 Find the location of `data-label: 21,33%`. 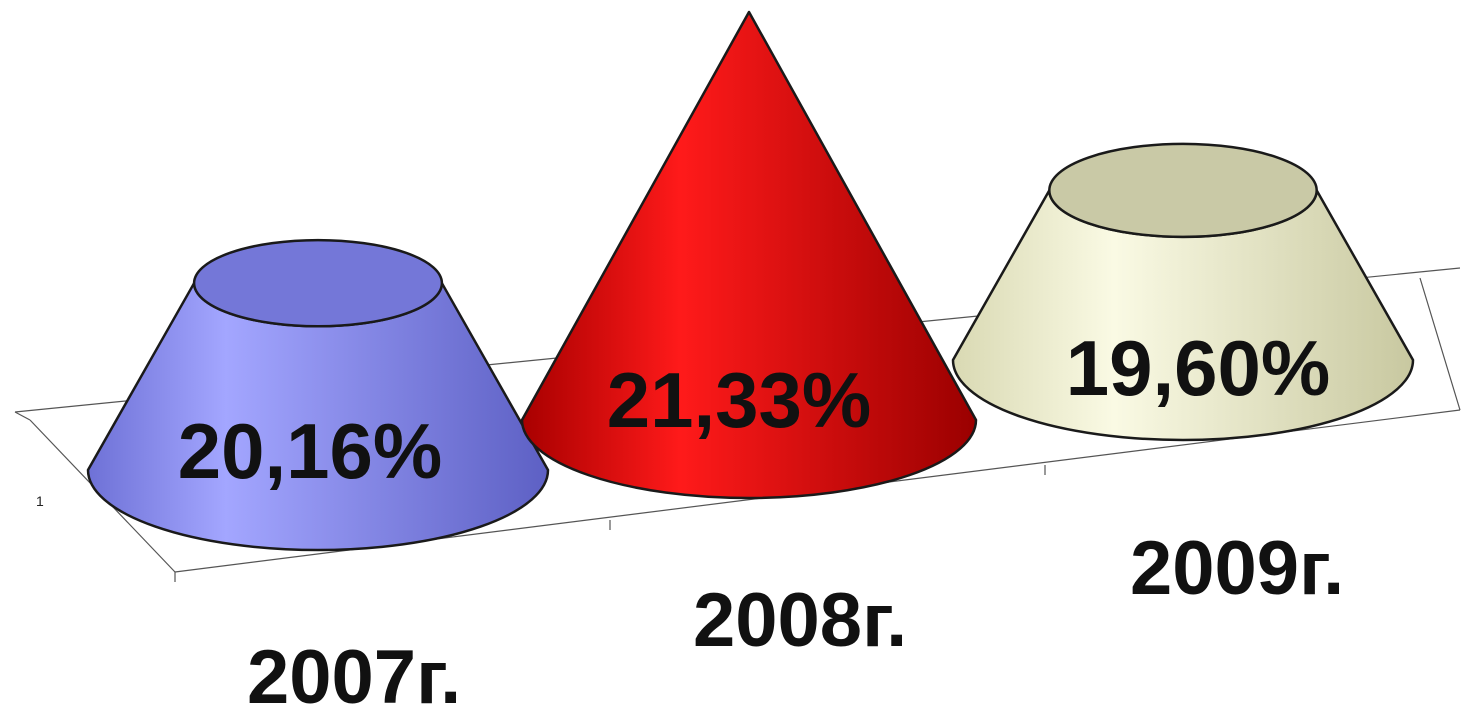

data-label: 21,33% is located at coordinates (739, 400).